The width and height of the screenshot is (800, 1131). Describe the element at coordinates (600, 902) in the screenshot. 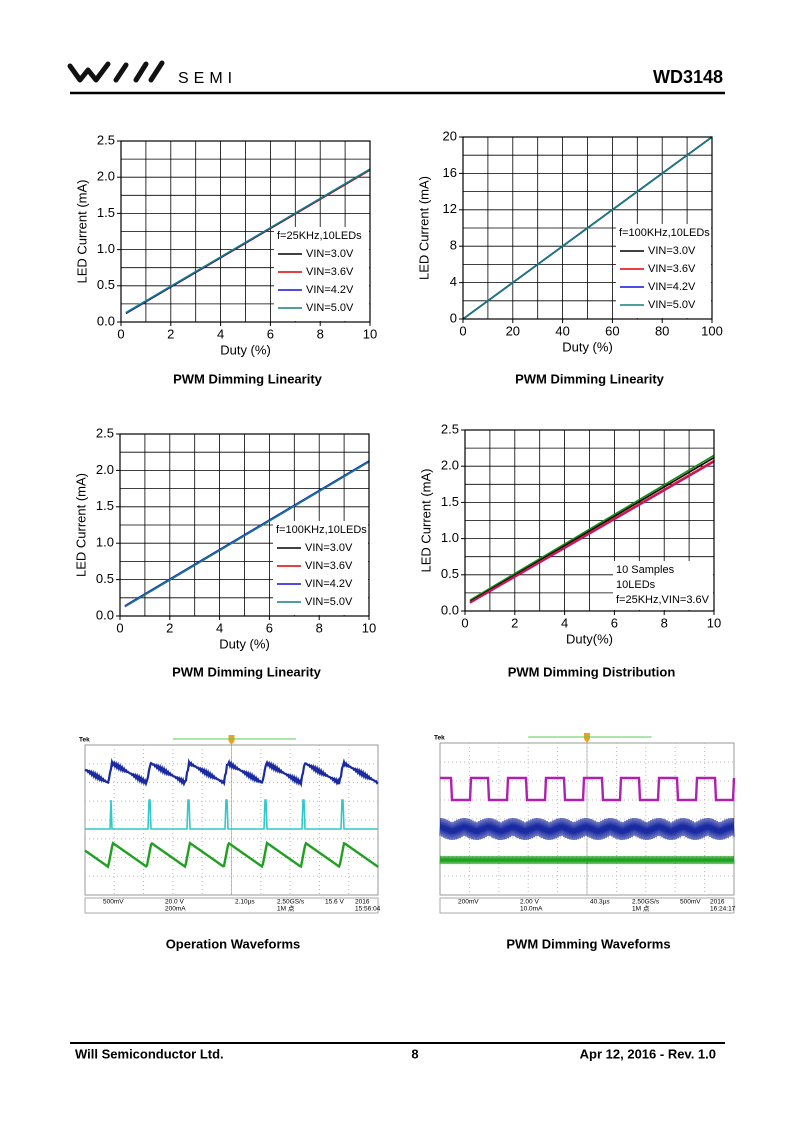

I see `scope-status: 40.3µs` at that location.